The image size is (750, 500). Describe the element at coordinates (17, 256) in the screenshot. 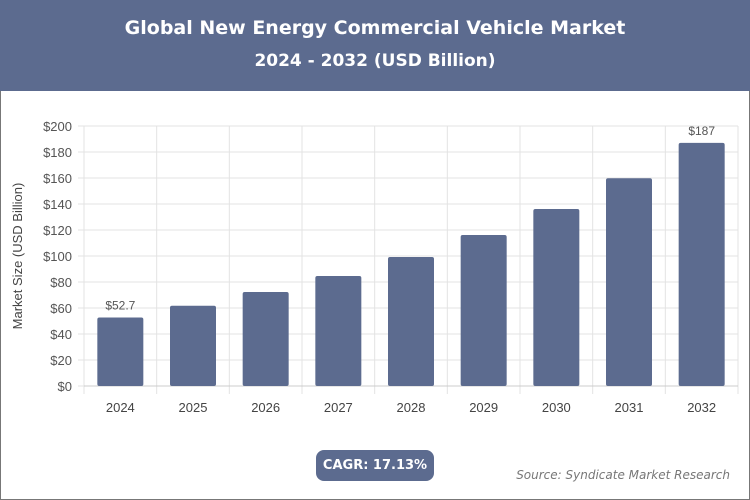

I see `y-axis-label: Market Size (USD Billion)` at that location.